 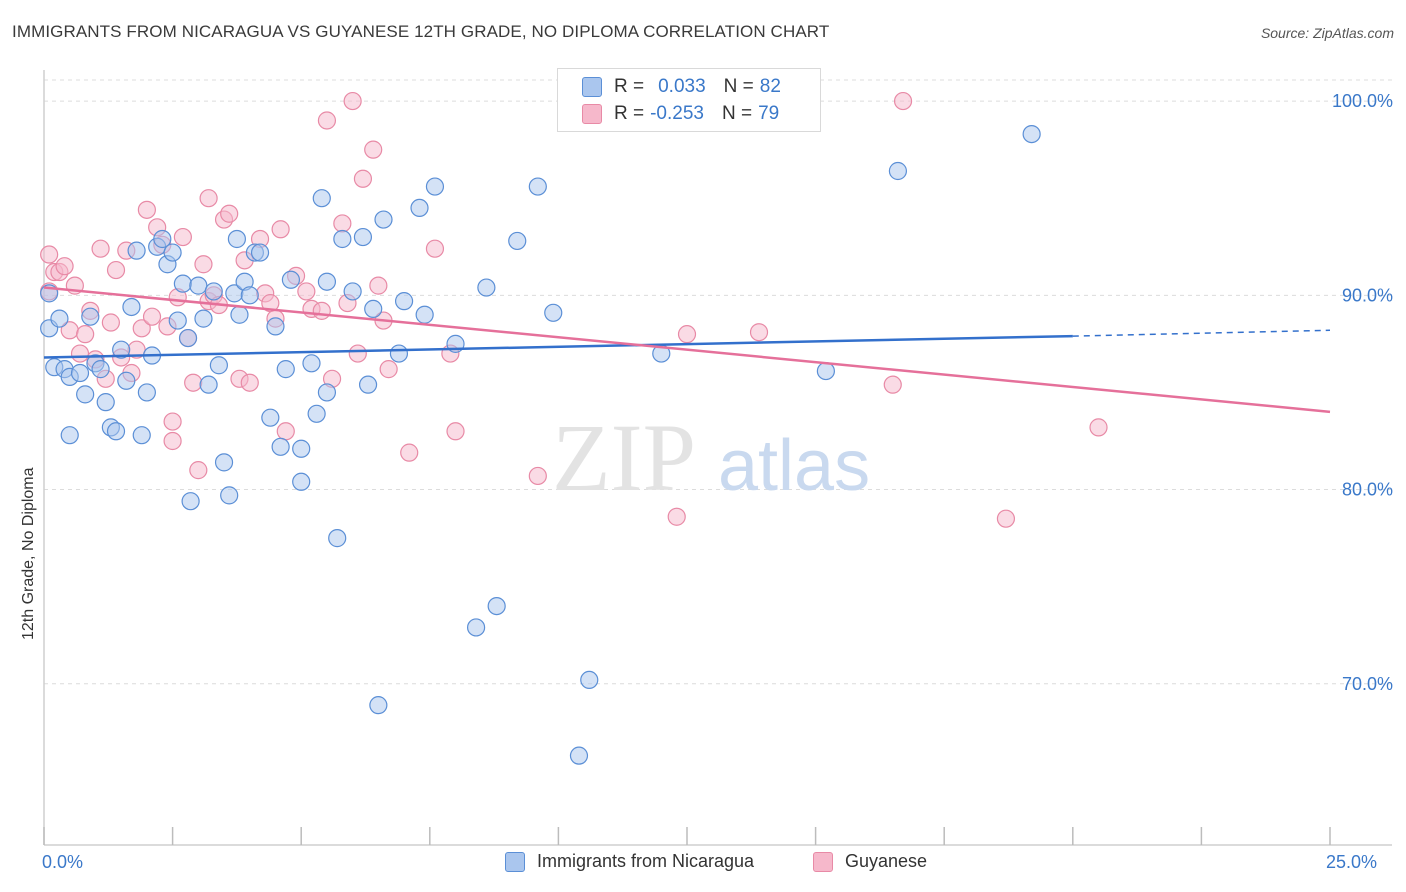 I want to click on series-legend: Immigrants from Nicaragua Guyanese, so click(x=703, y=864).